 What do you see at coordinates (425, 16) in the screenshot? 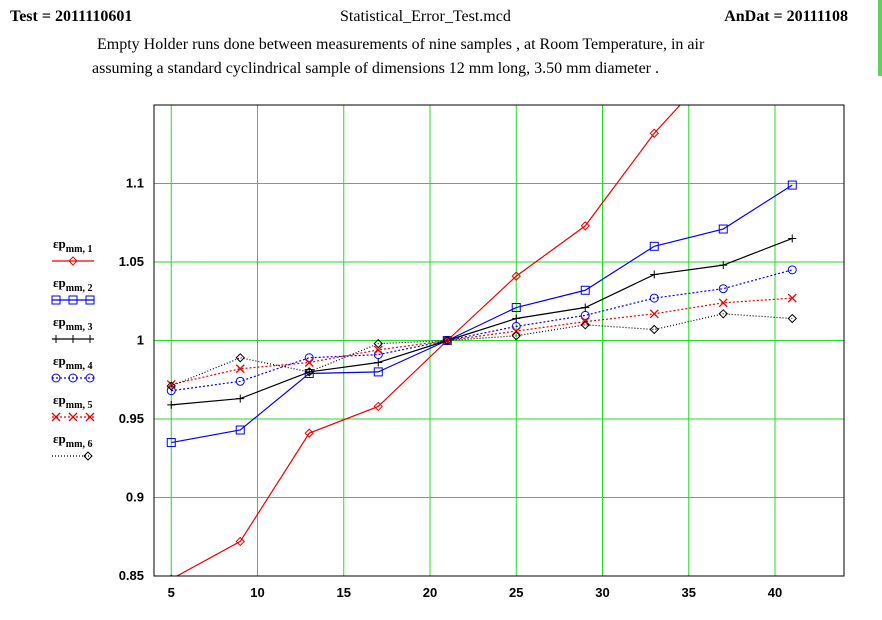
I see `file-name-label: Statistical_Error_Test.mcd` at bounding box center [425, 16].